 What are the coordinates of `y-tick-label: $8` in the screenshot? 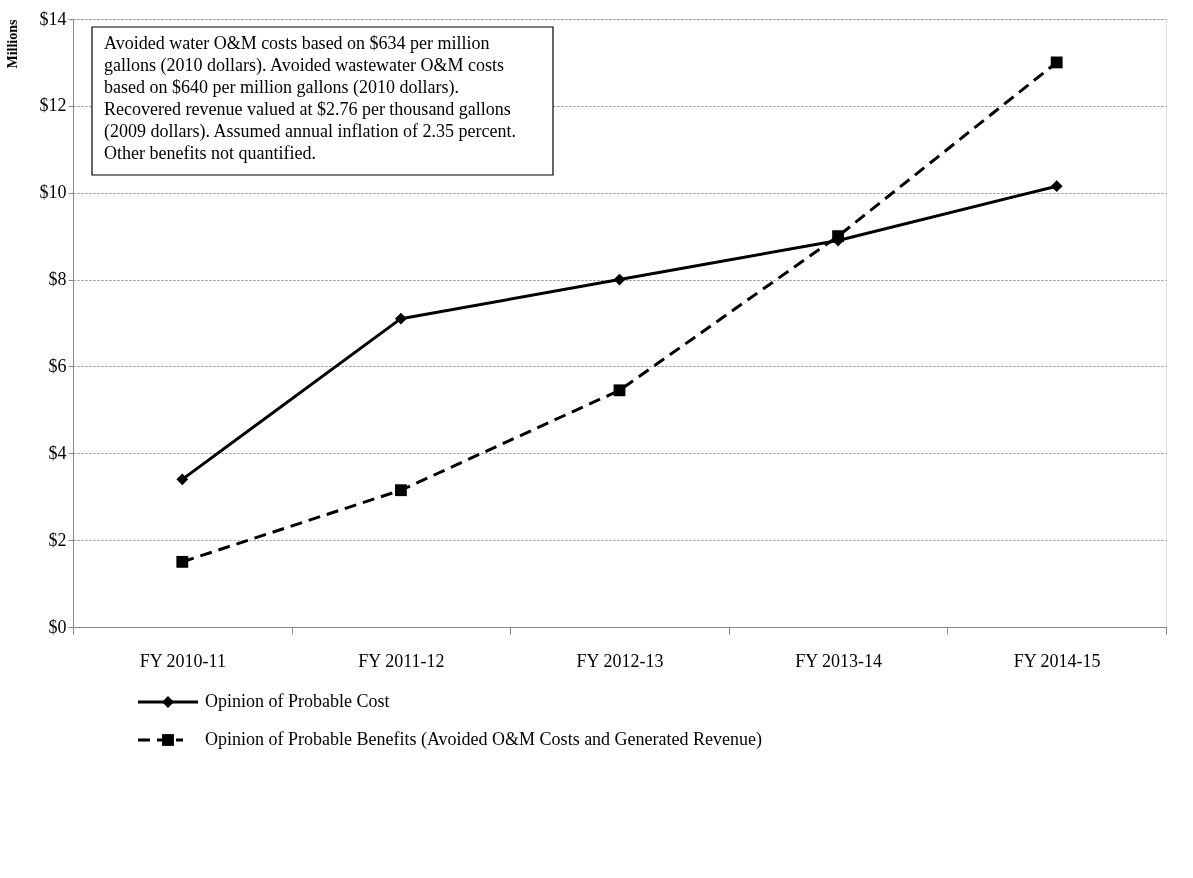 It's located at (57, 279).